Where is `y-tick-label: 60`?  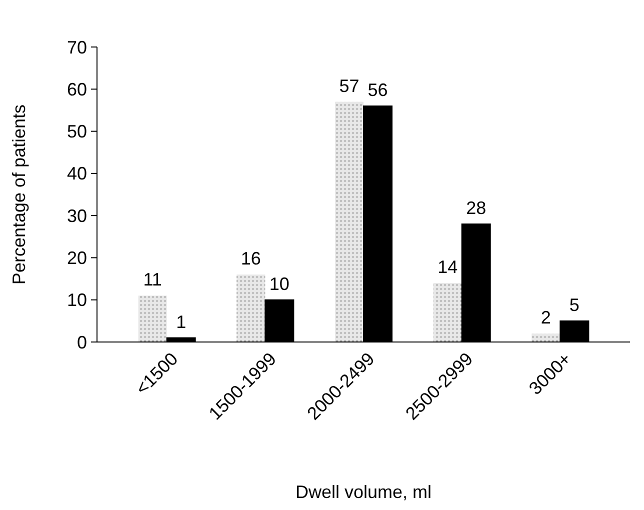 y-tick-label: 60 is located at coordinates (76, 89).